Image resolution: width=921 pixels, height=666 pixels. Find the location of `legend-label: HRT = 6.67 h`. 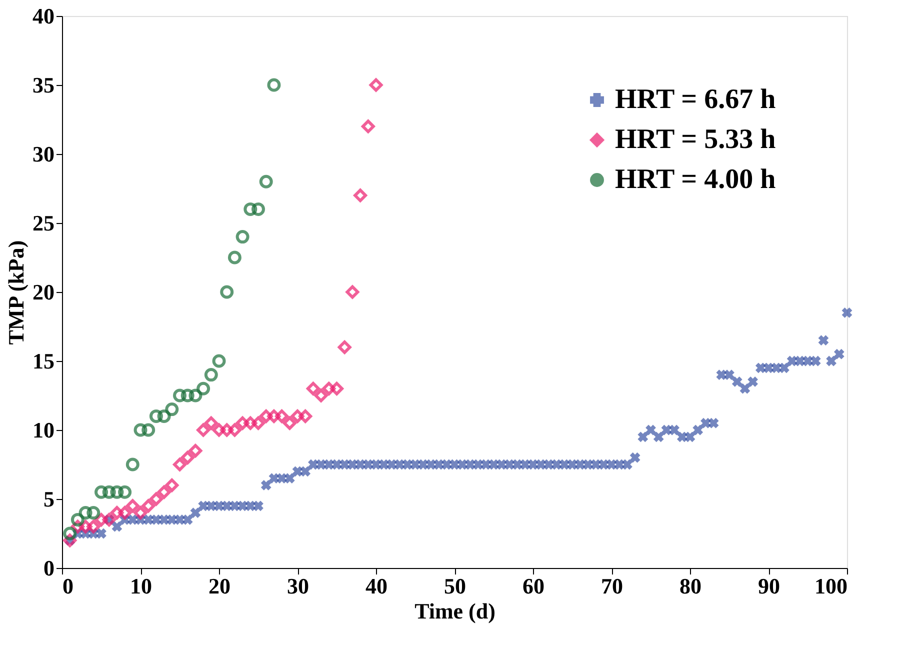

legend-label: HRT = 6.67 h is located at coordinates (695, 99).